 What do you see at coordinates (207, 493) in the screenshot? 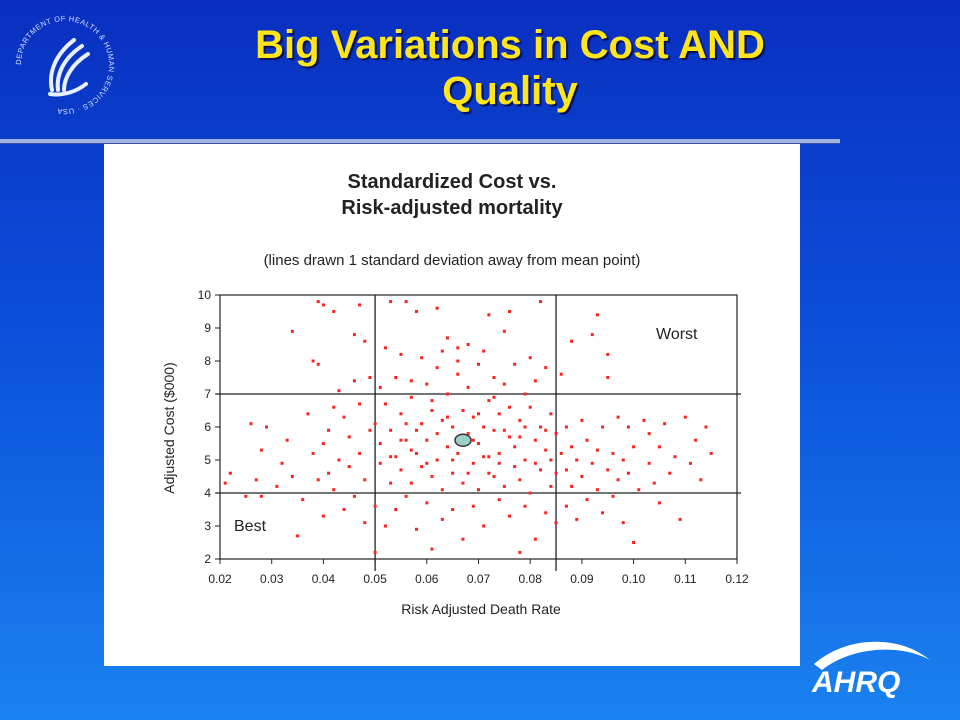
I see `y-tick-label-2: 4` at bounding box center [207, 493].